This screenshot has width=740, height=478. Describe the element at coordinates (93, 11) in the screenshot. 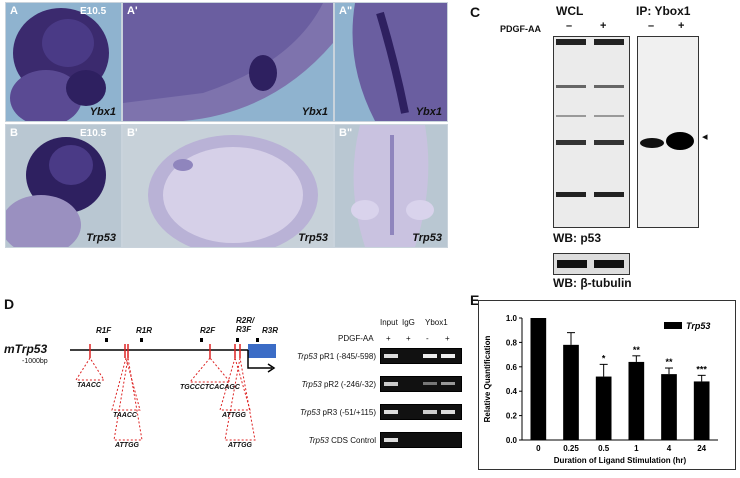

I see `stage-label-a: E10.5` at that location.